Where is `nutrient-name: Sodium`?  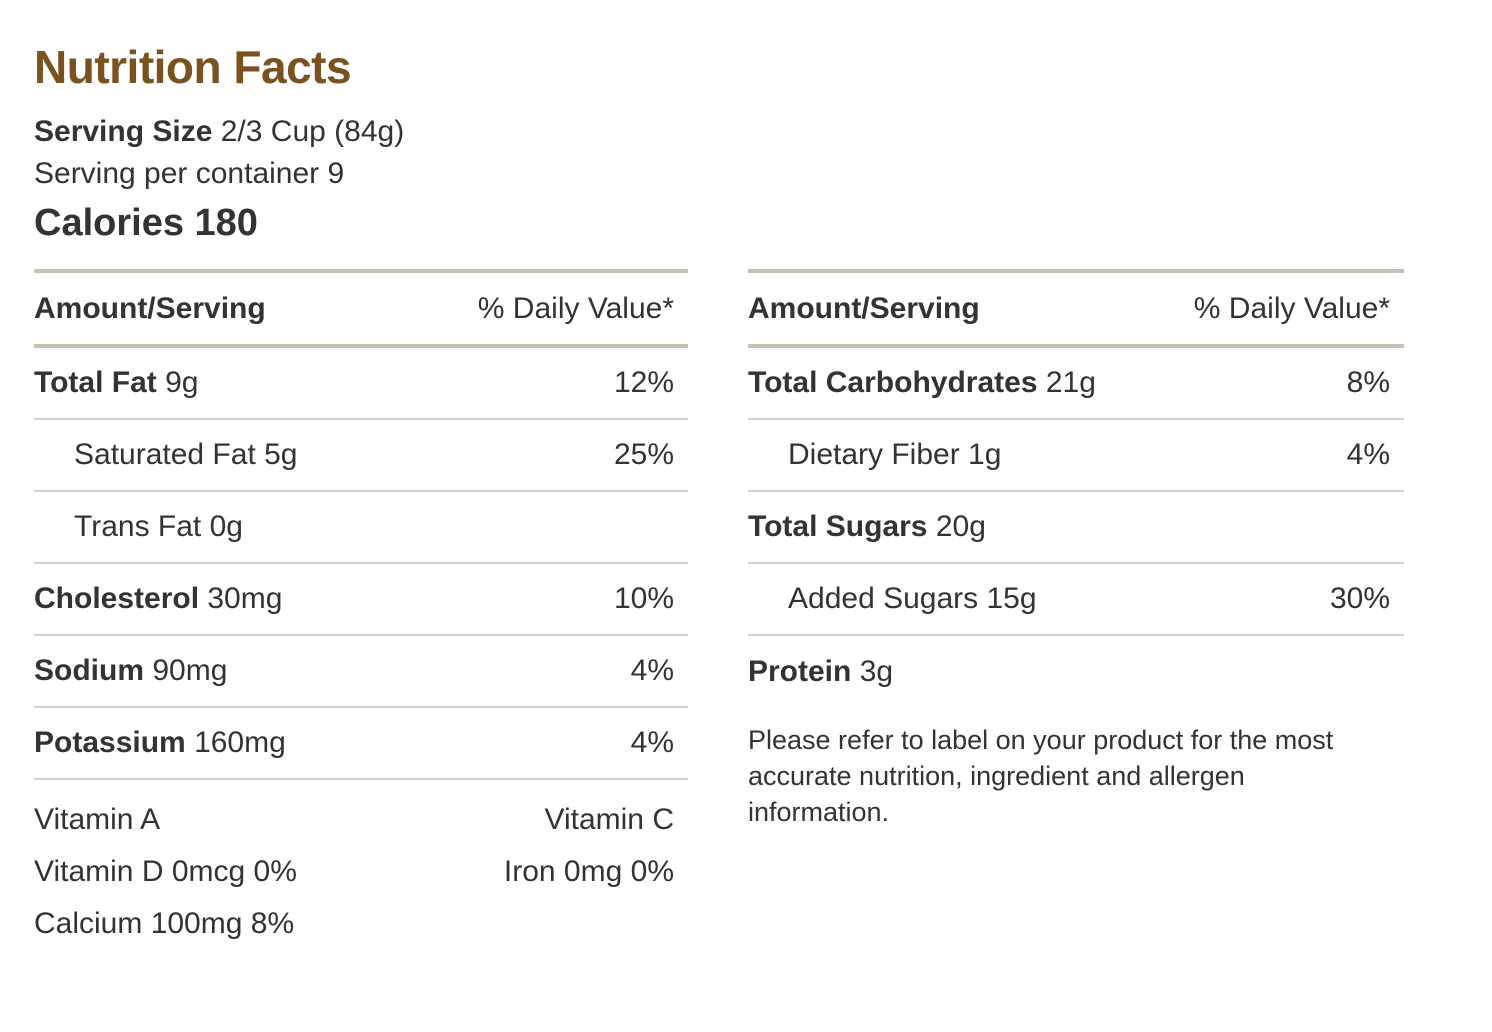 nutrient-name: Sodium is located at coordinates (89, 670).